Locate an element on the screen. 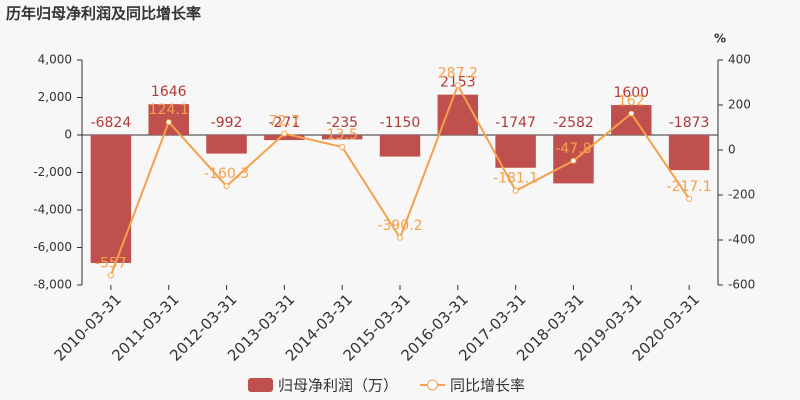  y-tick-label: -8,000 is located at coordinates (52, 285).